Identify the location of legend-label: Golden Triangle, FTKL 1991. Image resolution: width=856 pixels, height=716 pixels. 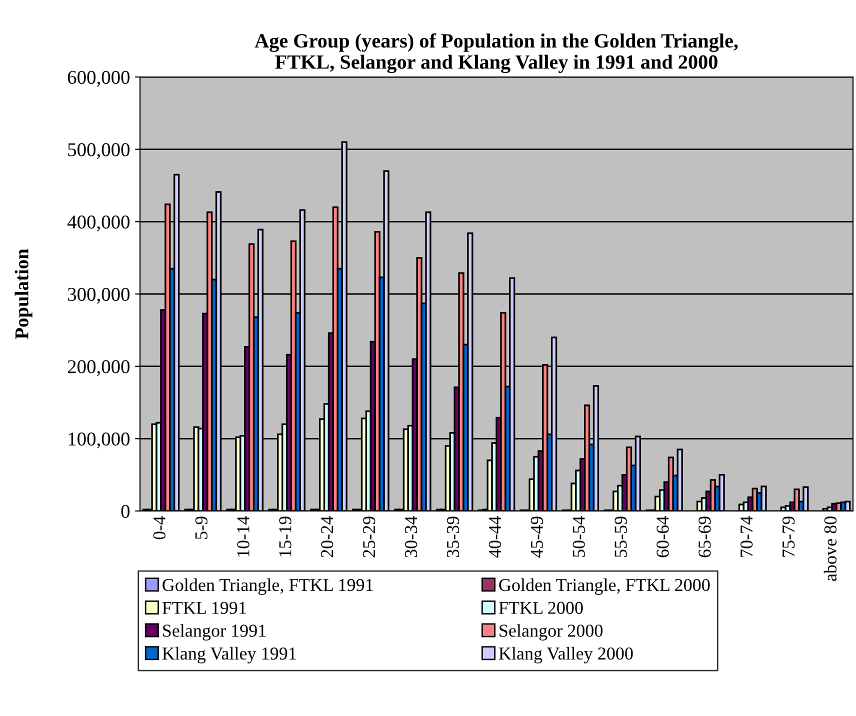
(267, 586).